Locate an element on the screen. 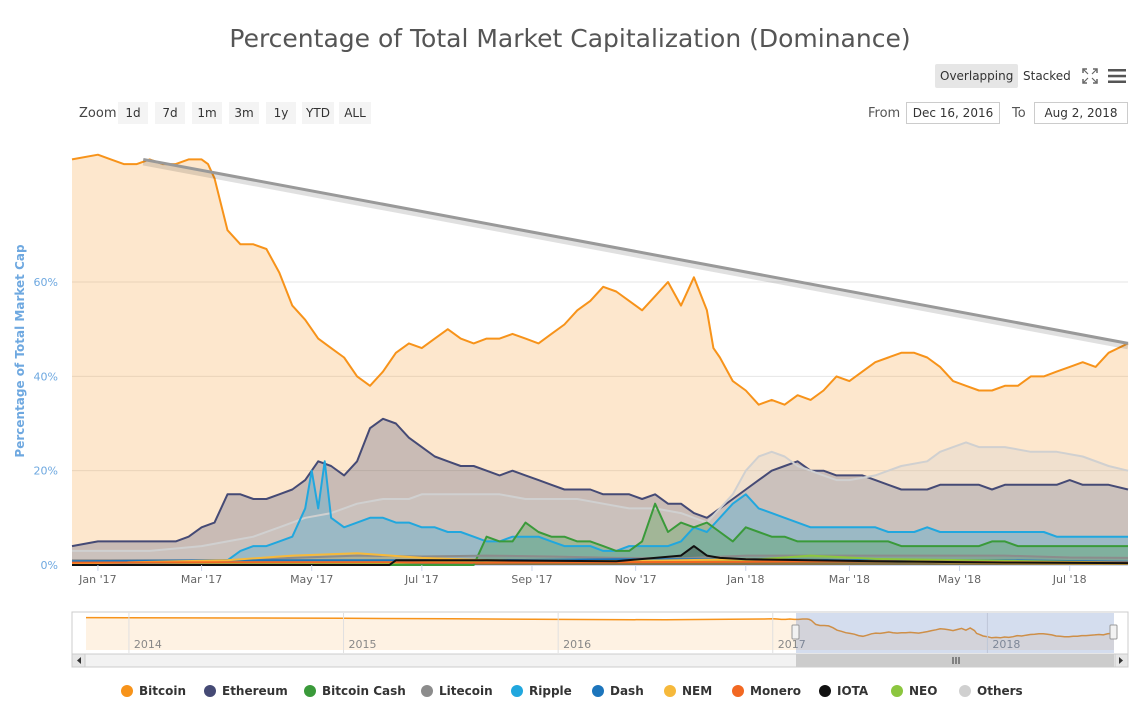  line-others is located at coordinates (600, 496).